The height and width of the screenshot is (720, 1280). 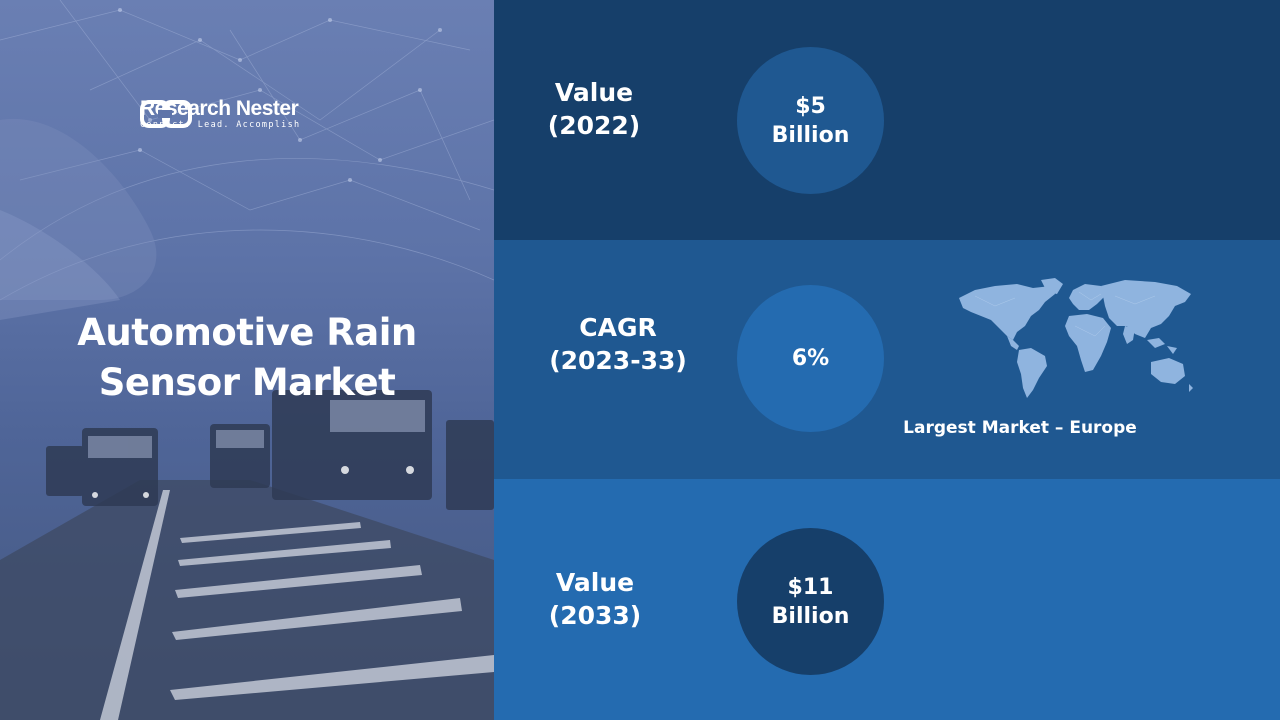 I want to click on metric-value-circle: 6%, so click(x=810, y=358).